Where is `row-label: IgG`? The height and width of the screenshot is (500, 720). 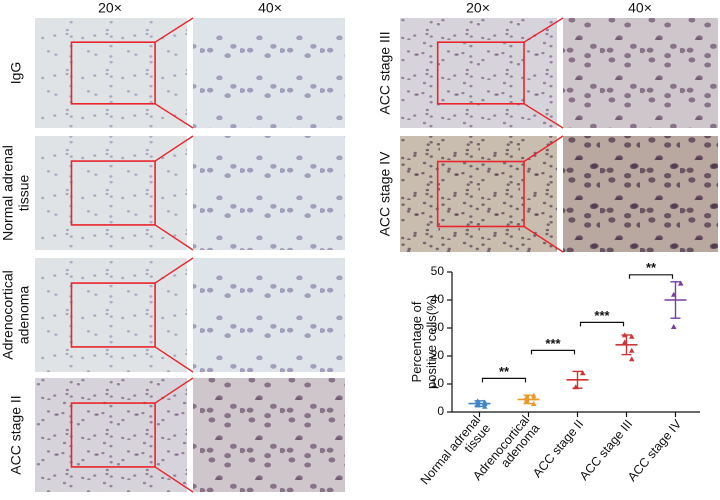 row-label: IgG is located at coordinates (16, 73).